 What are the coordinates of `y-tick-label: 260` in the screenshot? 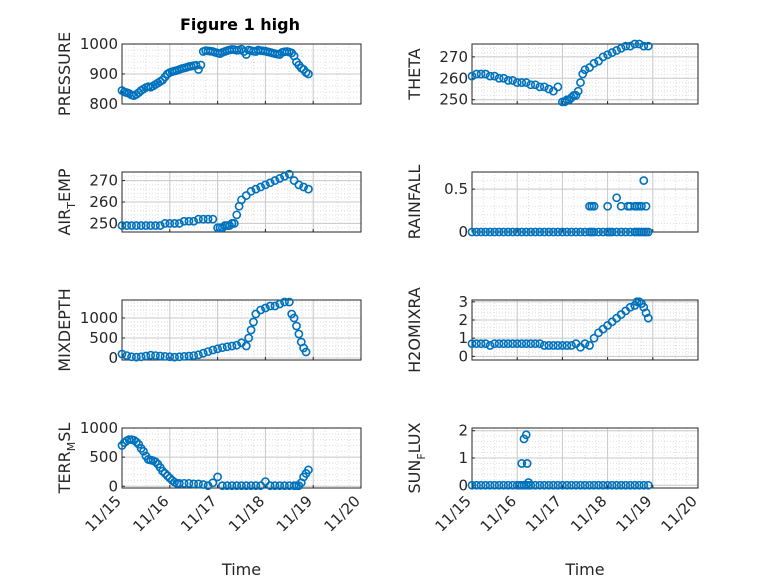 It's located at (103, 202).